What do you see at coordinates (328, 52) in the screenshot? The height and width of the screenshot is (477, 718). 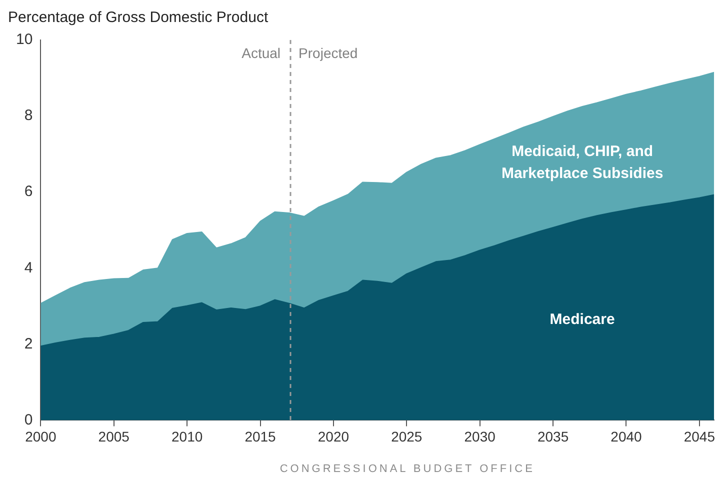 I see `annotation: Projected` at bounding box center [328, 52].